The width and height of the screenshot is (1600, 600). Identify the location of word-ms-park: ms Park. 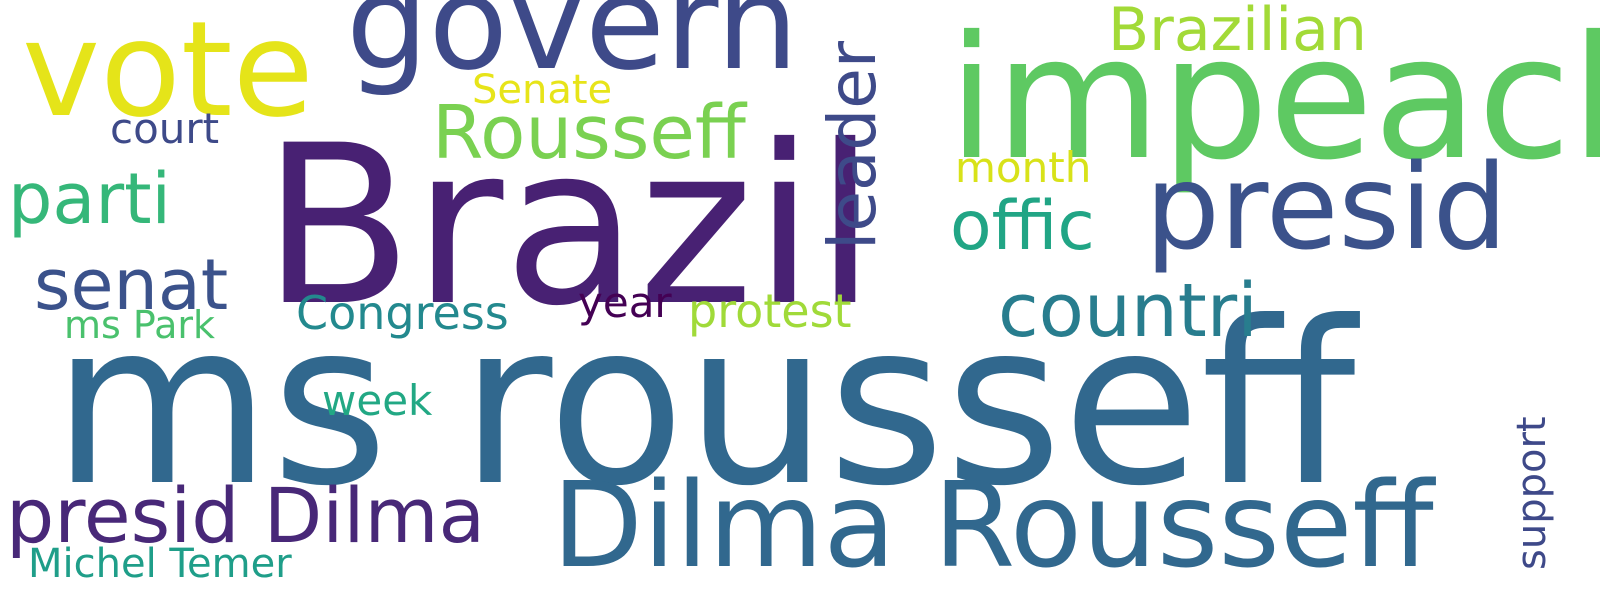
(140, 325).